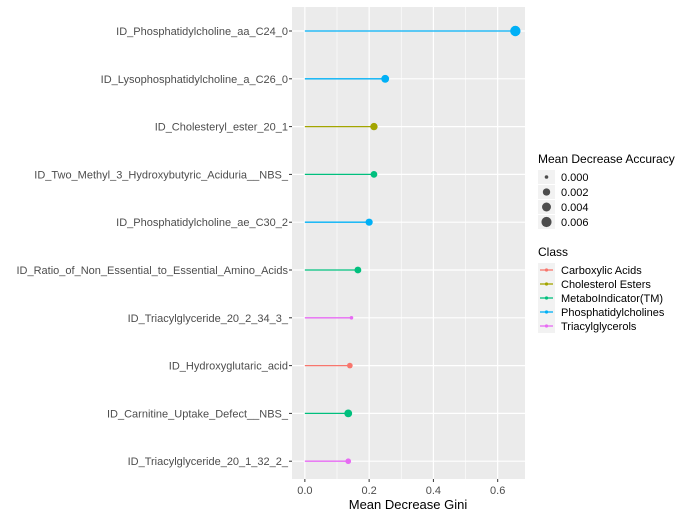 The image size is (685, 519). I want to click on class-legend-label: Phosphatidylcholines, so click(613, 313).